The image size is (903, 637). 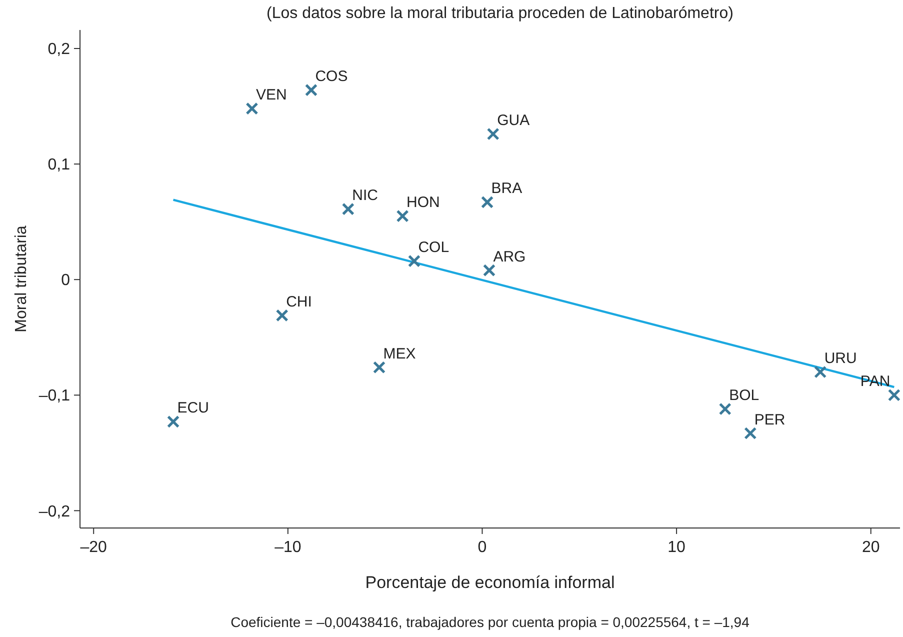 I want to click on x-tick-label: 10, so click(x=677, y=547).